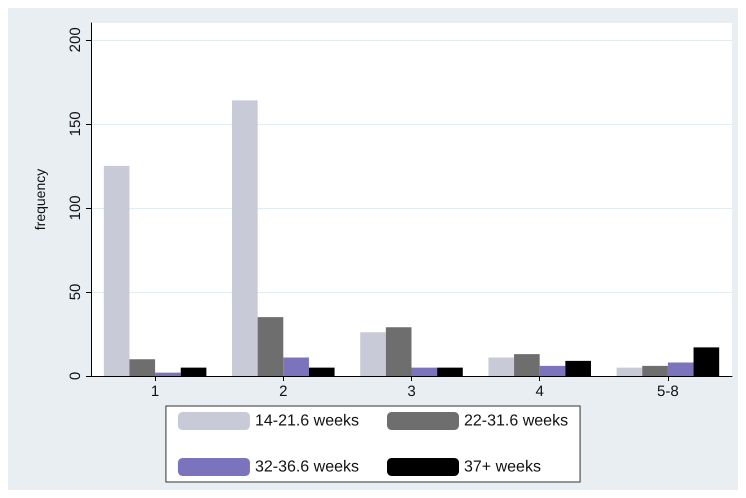 The height and width of the screenshot is (498, 746). What do you see at coordinates (283, 391) in the screenshot?
I see `x-tick-label: 2` at bounding box center [283, 391].